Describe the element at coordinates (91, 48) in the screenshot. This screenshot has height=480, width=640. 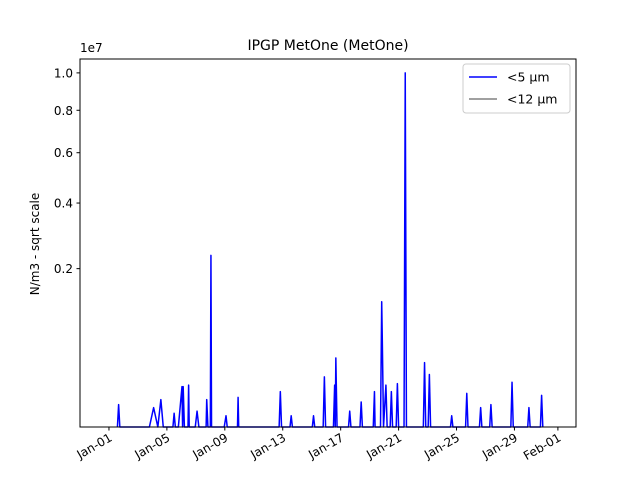
I see `y-offset-label: 1e7` at that location.